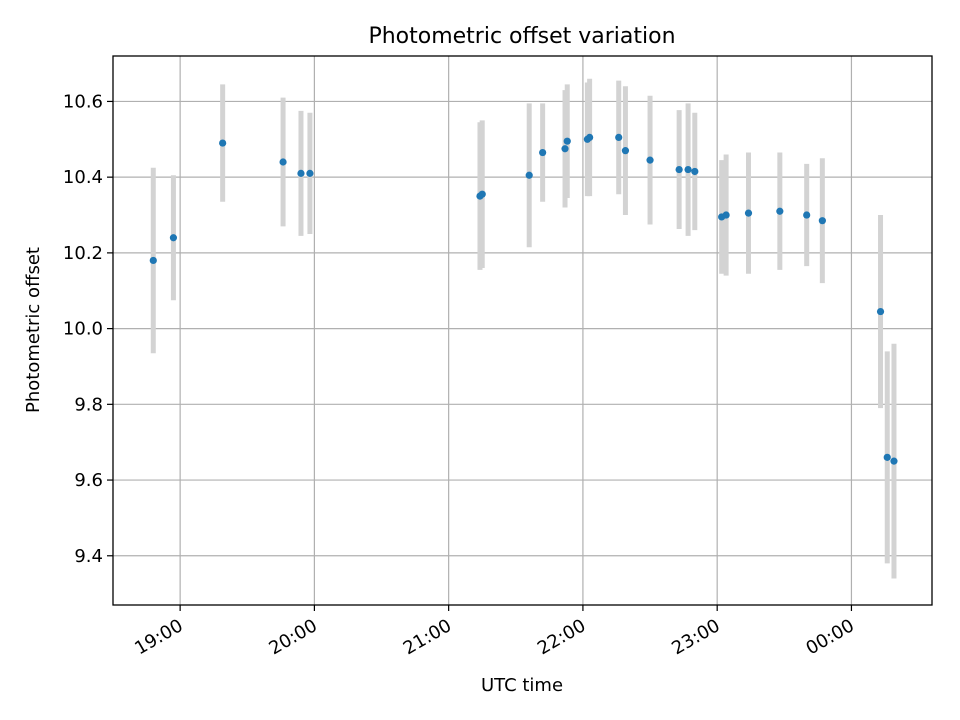 This screenshot has height=720, width=960. Describe the element at coordinates (88, 480) in the screenshot. I see `y-tick-label: 9.6` at that location.